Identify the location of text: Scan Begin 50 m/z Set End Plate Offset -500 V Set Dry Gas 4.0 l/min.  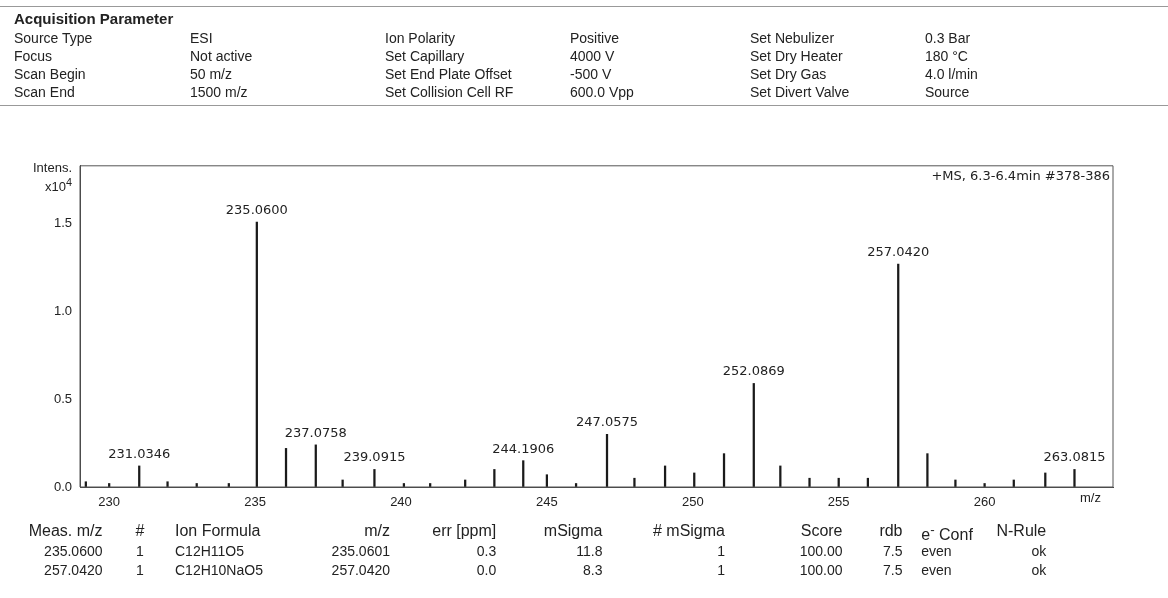
(496, 74).